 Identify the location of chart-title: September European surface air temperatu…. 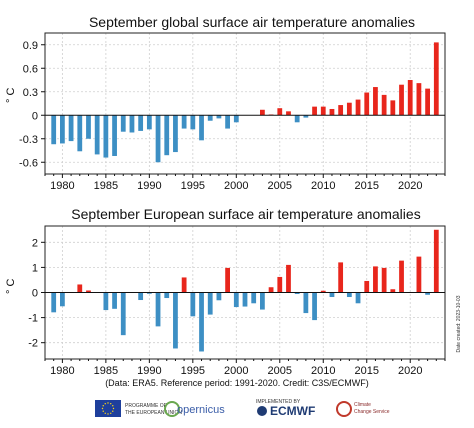
(245, 214).